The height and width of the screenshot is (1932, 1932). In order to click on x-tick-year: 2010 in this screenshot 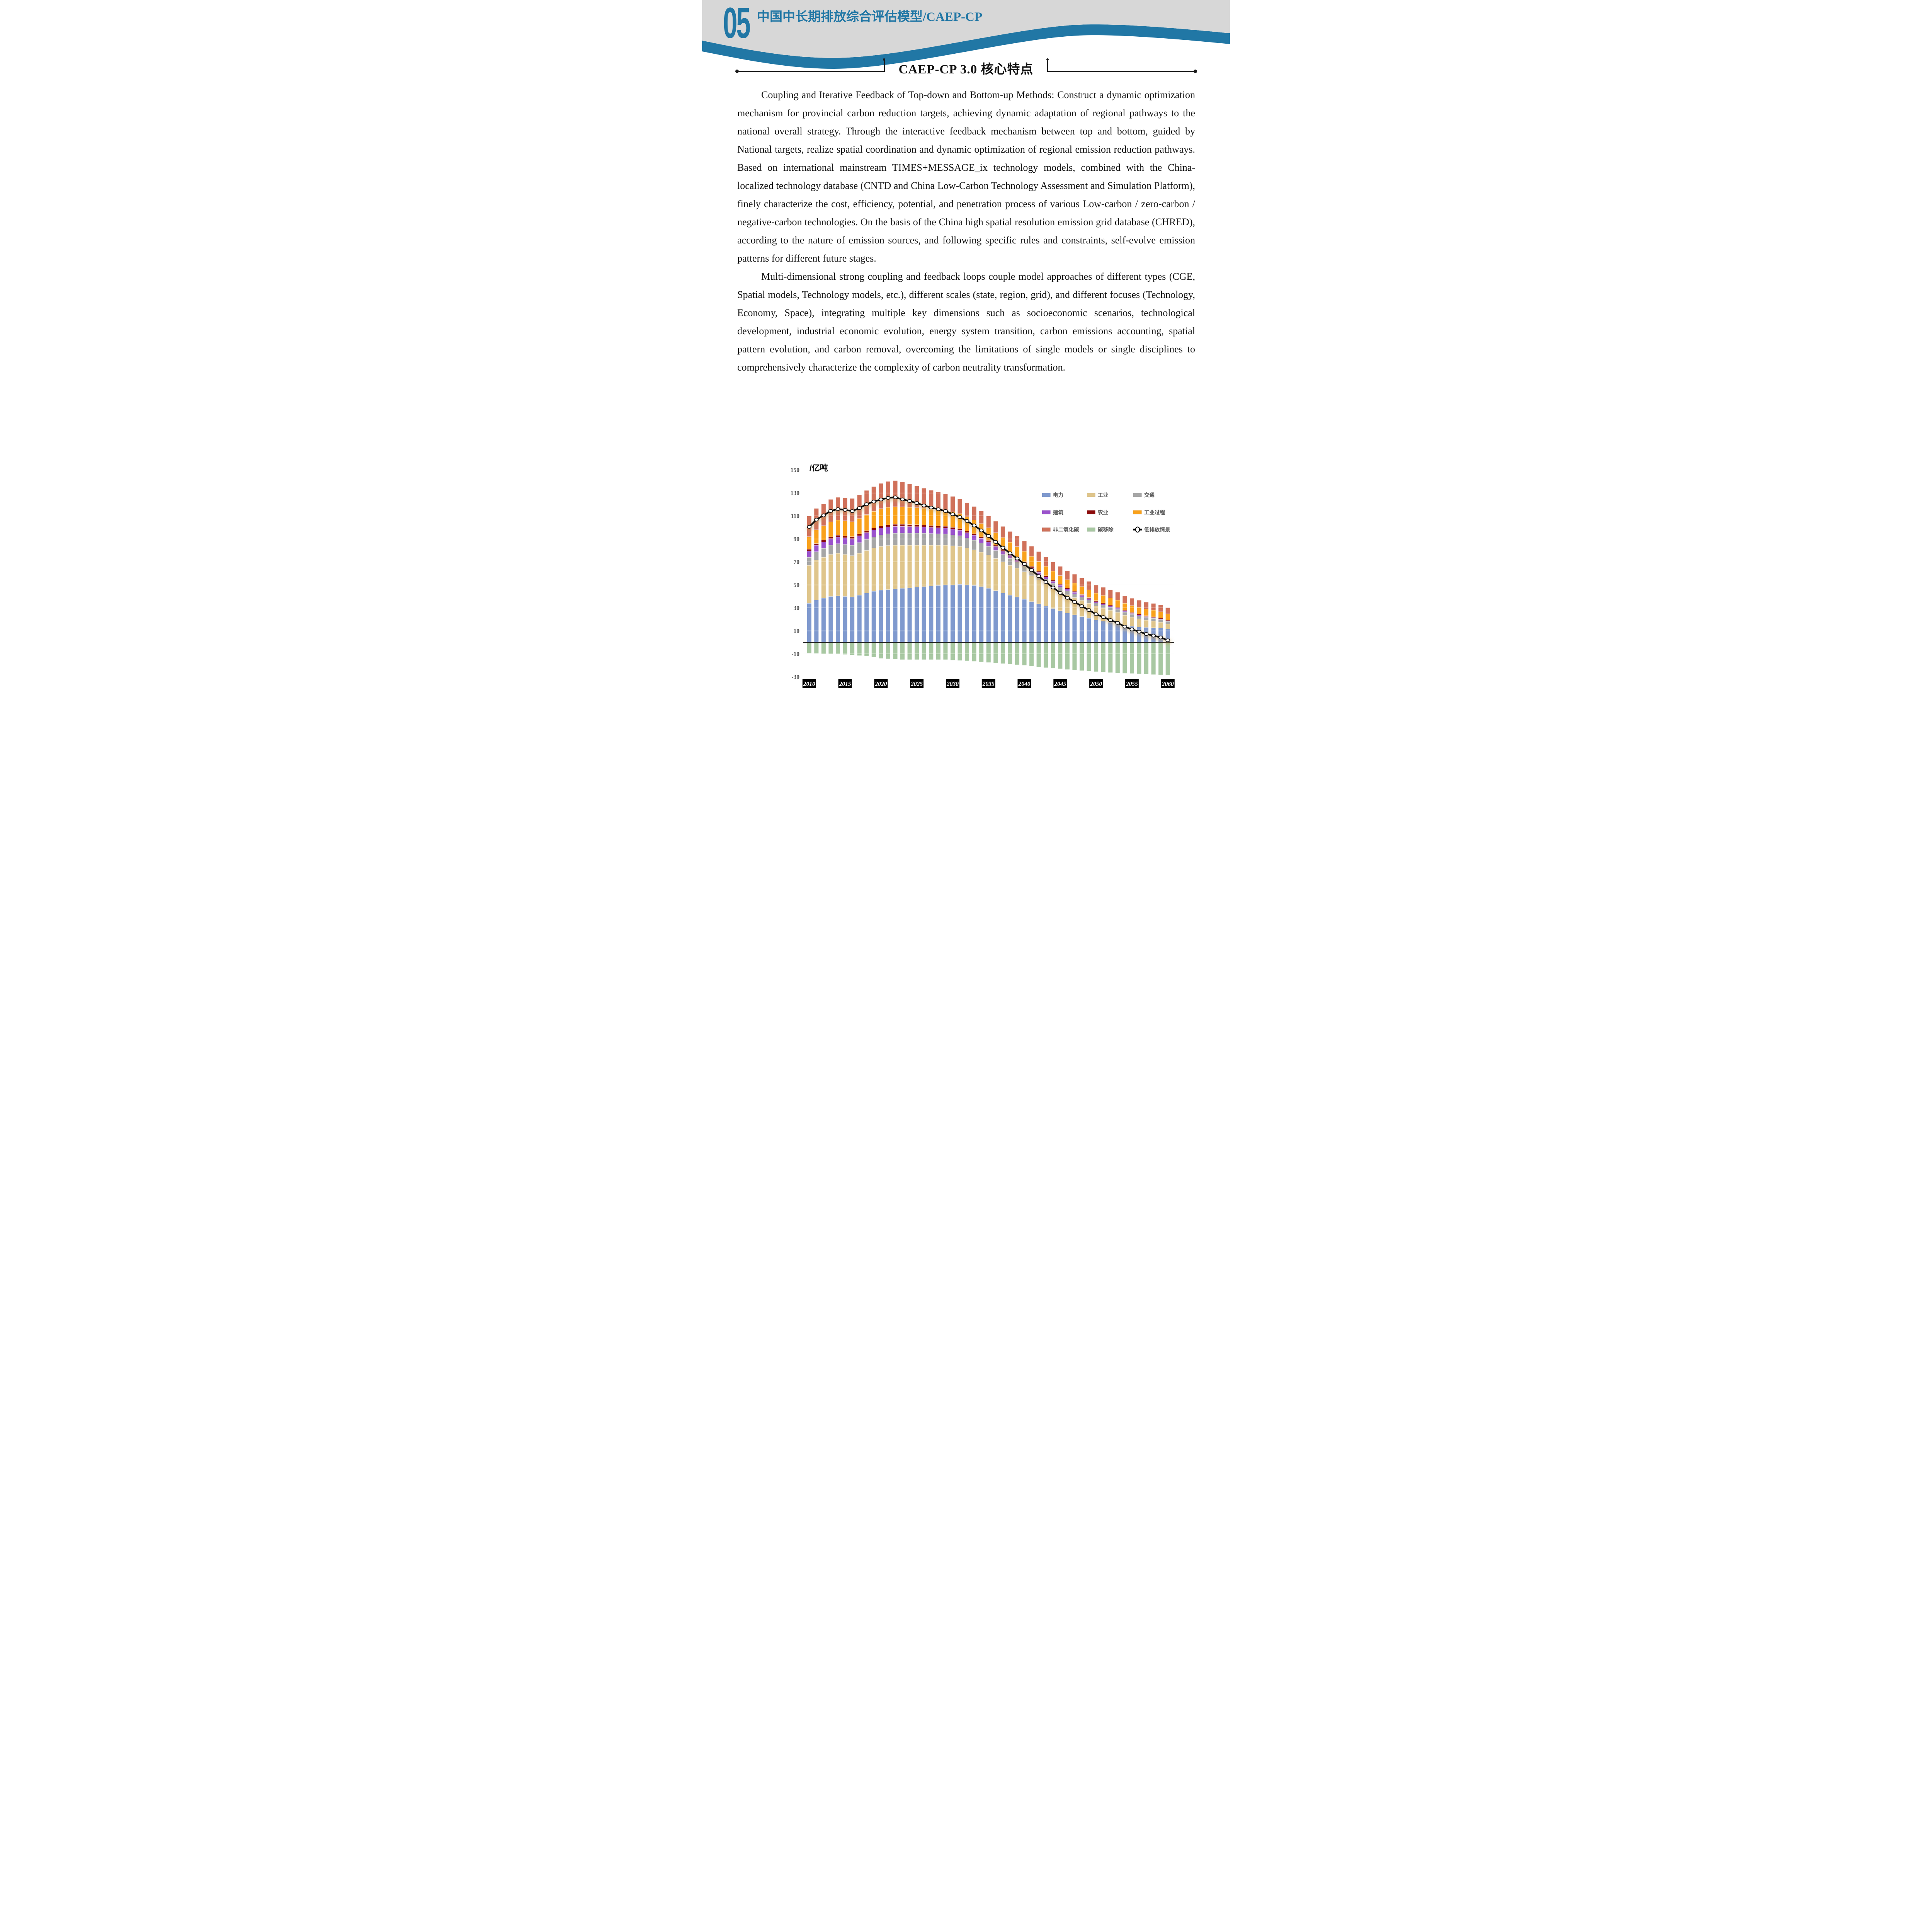, I will do `click(809, 684)`.